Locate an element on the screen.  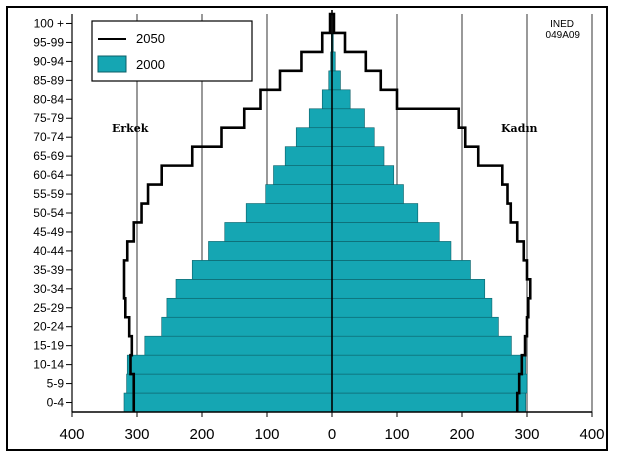
legend-swatch-2000 is located at coordinates (112, 64).